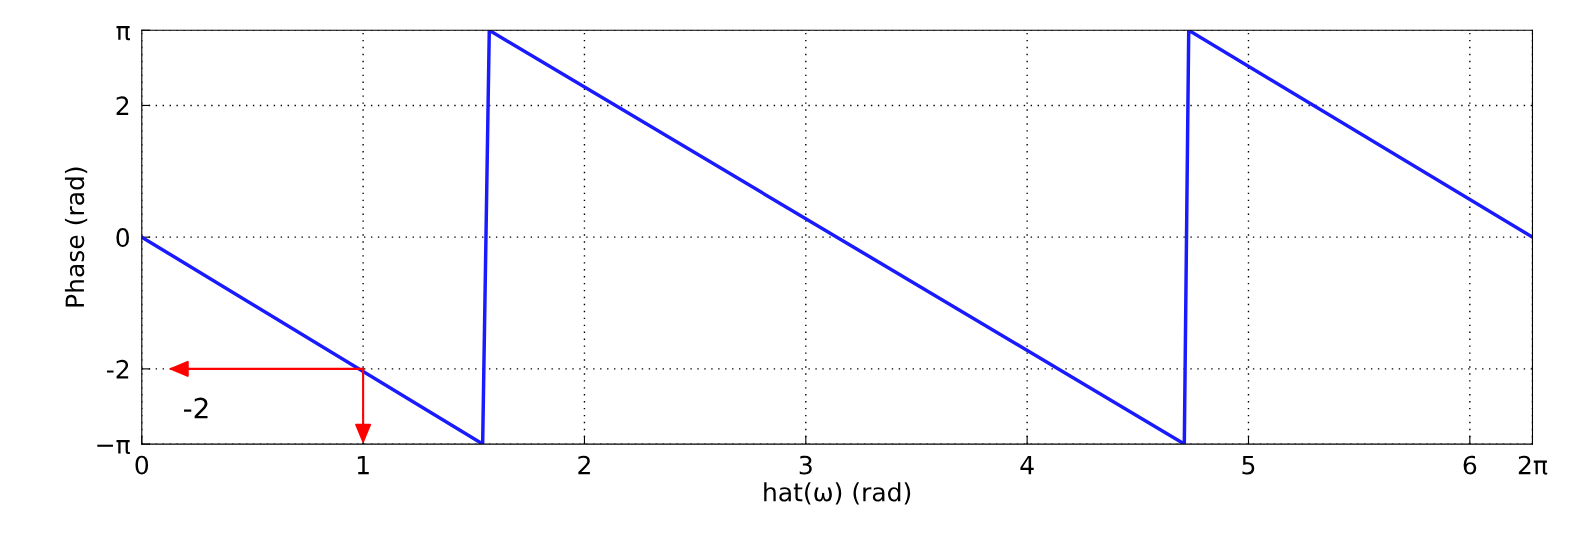 The image size is (1593, 560). Describe the element at coordinates (123, 238) in the screenshot. I see `y-tick-label: 0` at that location.